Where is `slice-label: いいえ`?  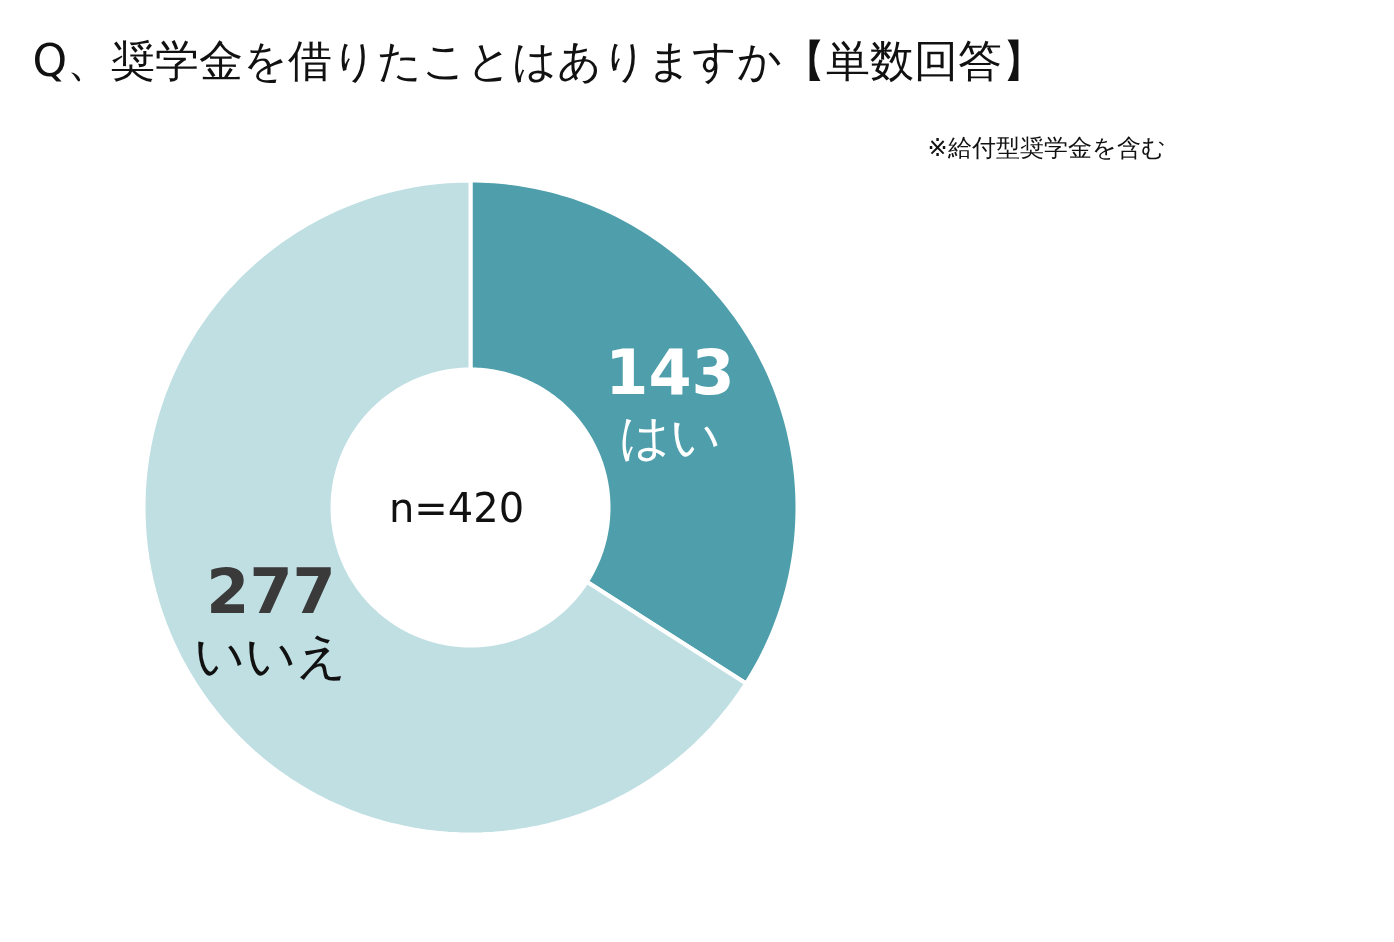
slice-label: いいえ is located at coordinates (271, 655).